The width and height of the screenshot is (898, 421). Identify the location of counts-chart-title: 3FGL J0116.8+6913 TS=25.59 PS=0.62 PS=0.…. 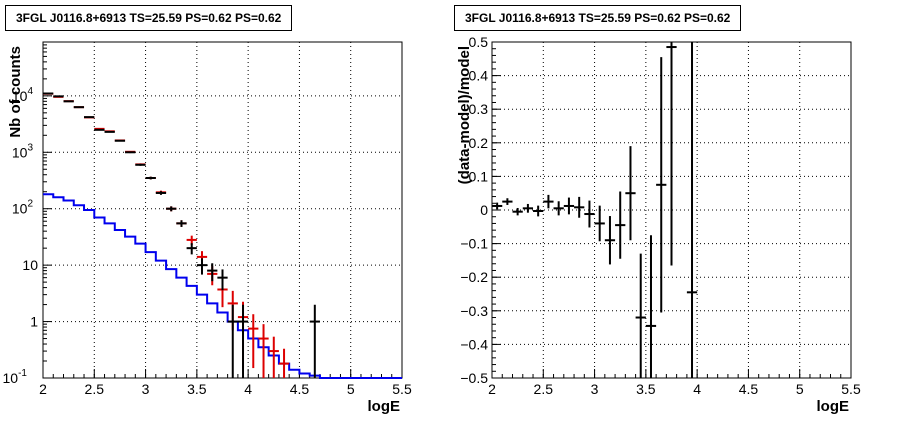
(149, 18).